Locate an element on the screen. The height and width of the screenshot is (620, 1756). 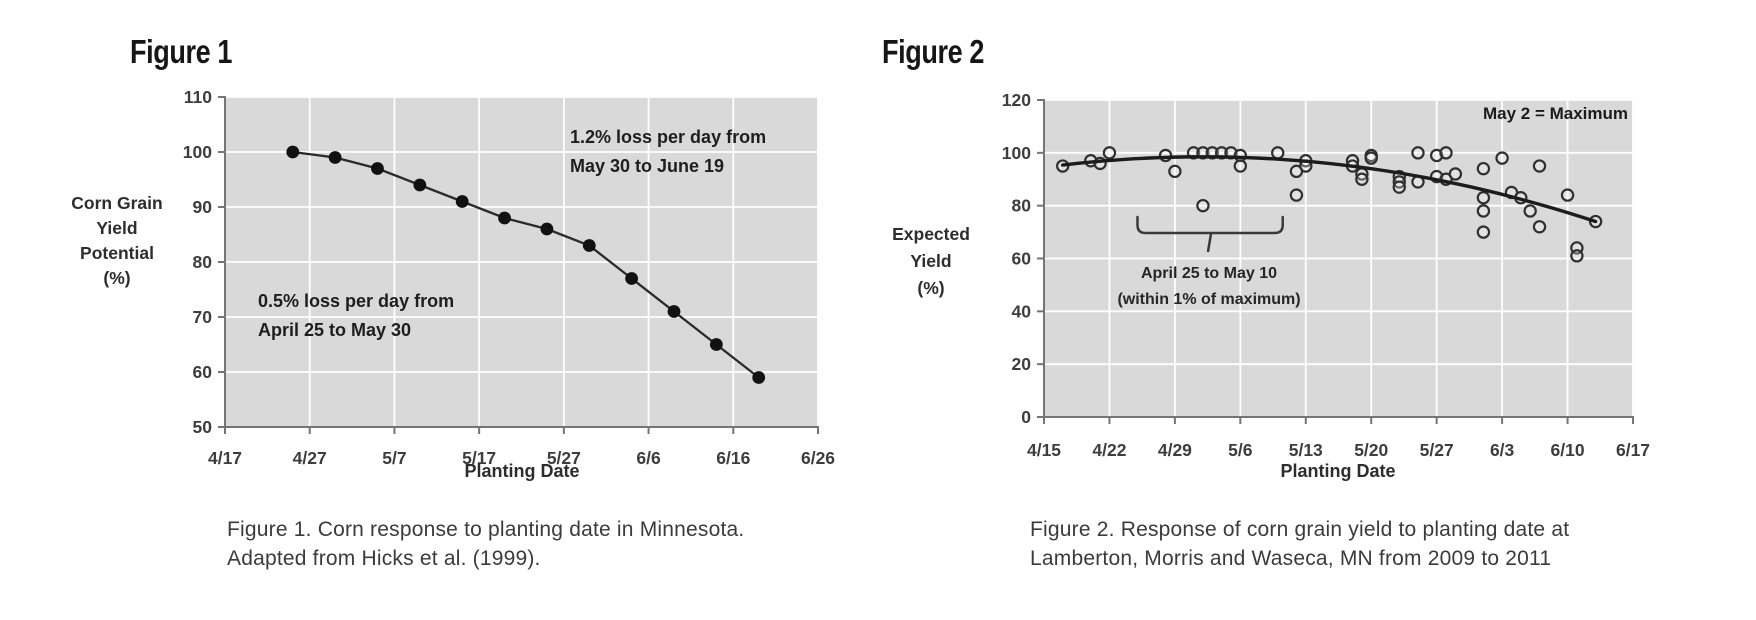
x-tick-label: 6/6 is located at coordinates (648, 458).